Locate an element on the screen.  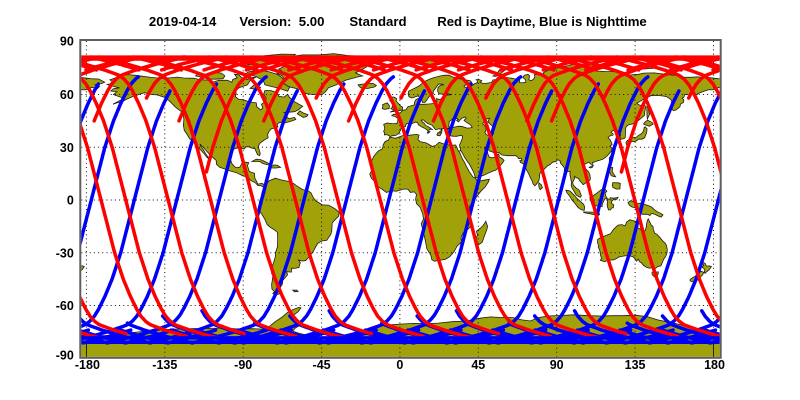
svg-text: Standard is located at coordinates (377, 21).